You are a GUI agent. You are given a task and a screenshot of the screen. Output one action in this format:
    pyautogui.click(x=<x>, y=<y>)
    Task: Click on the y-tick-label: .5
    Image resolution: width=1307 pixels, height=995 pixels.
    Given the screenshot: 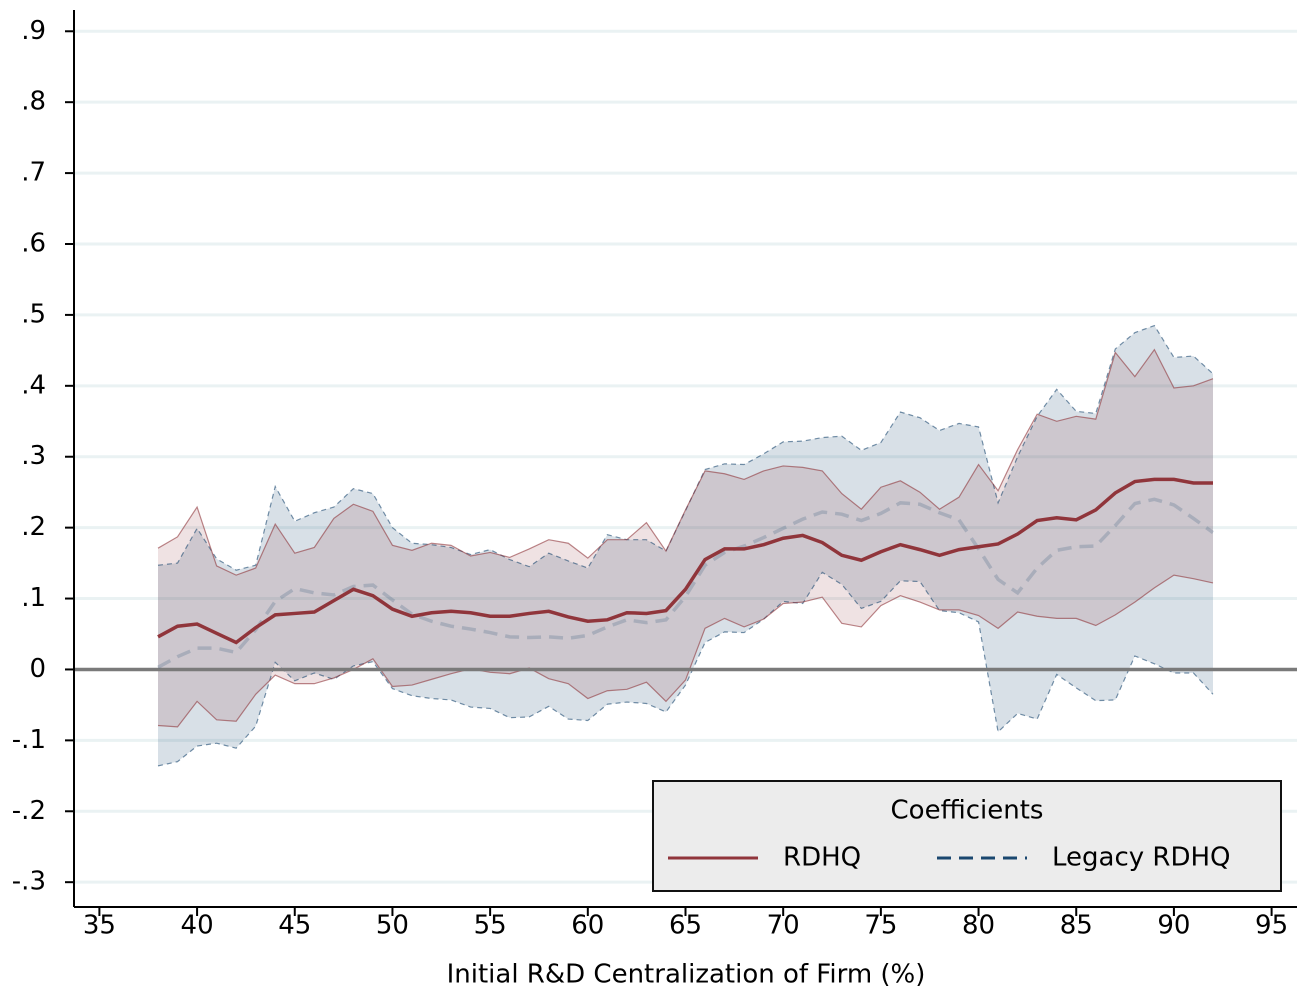 What is the action you would take?
    pyautogui.click(x=33, y=314)
    